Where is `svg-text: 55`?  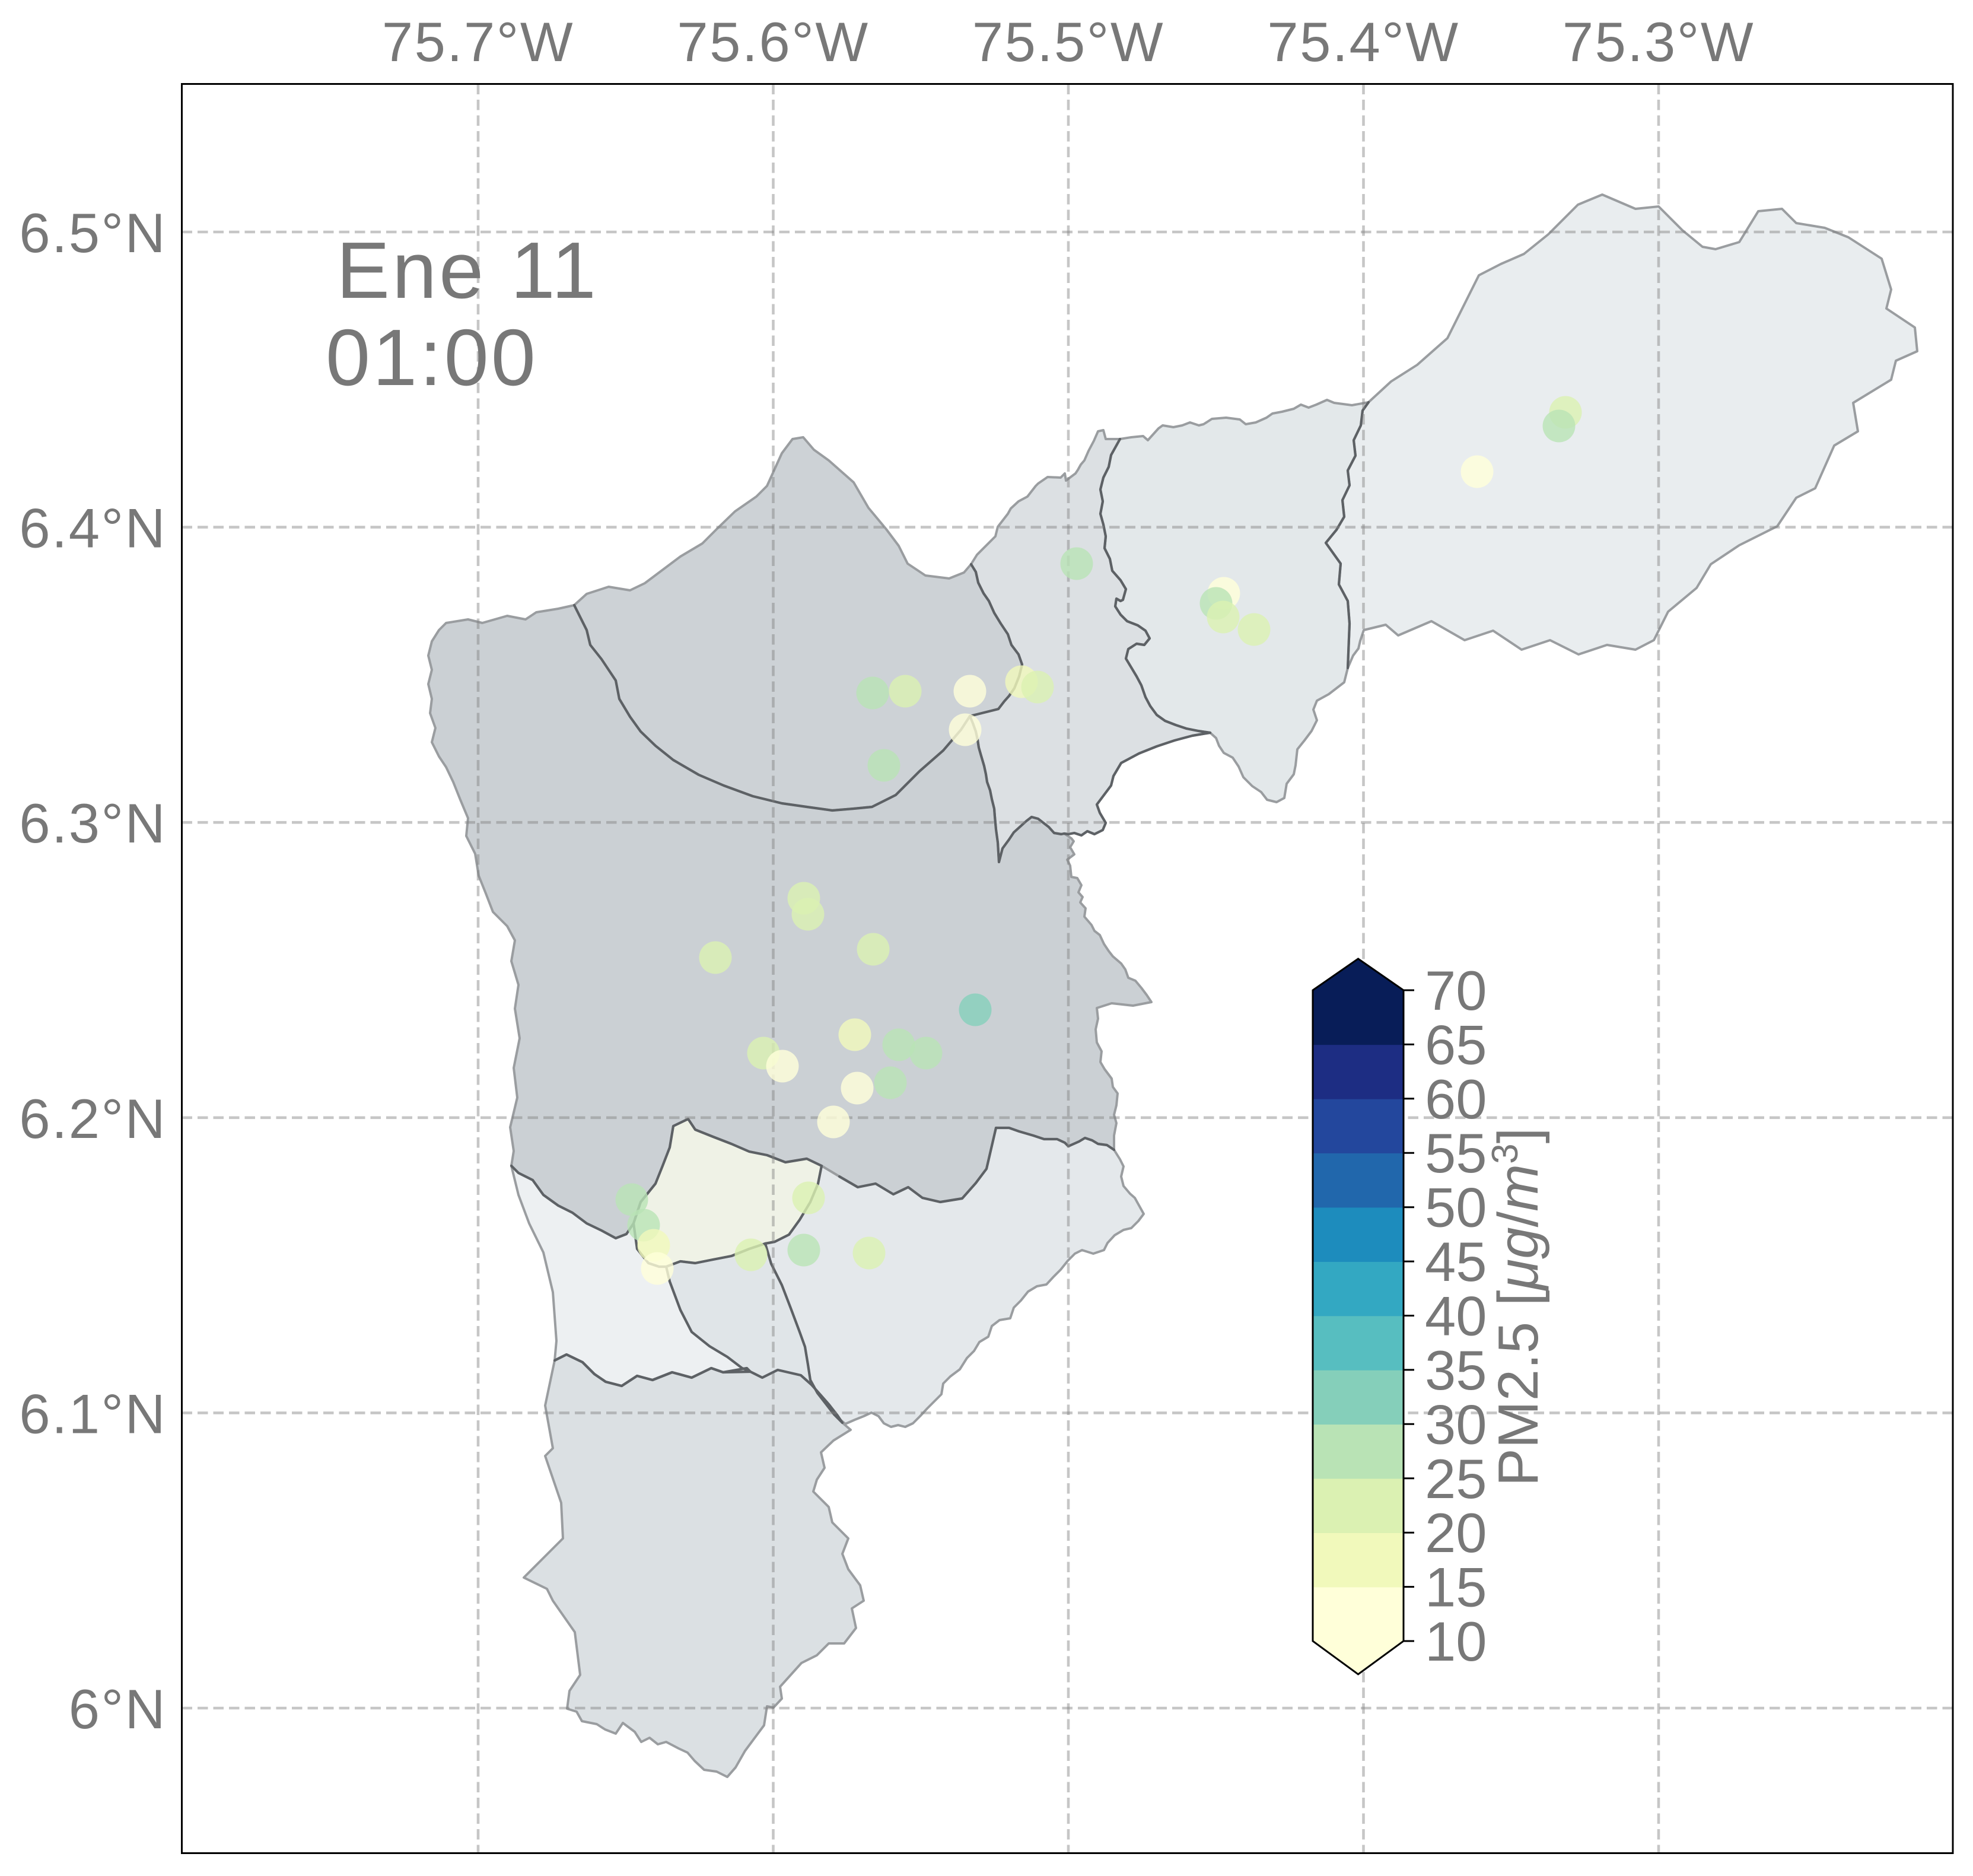
svg-text: 55 is located at coordinates (1456, 1153).